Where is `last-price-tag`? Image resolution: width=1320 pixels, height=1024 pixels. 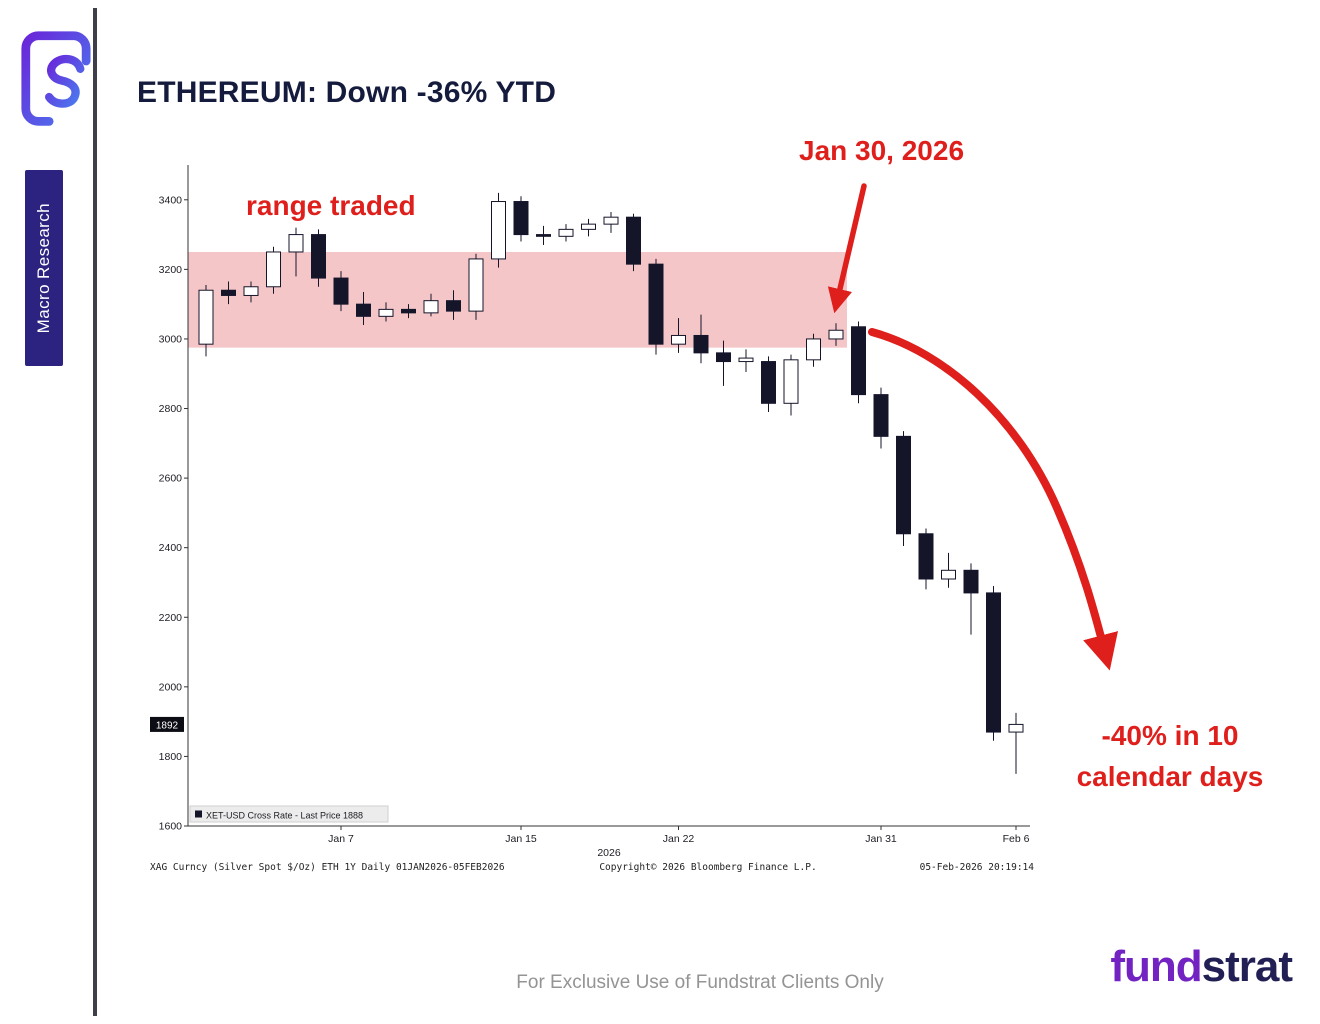
last-price-tag is located at coordinates (167, 724).